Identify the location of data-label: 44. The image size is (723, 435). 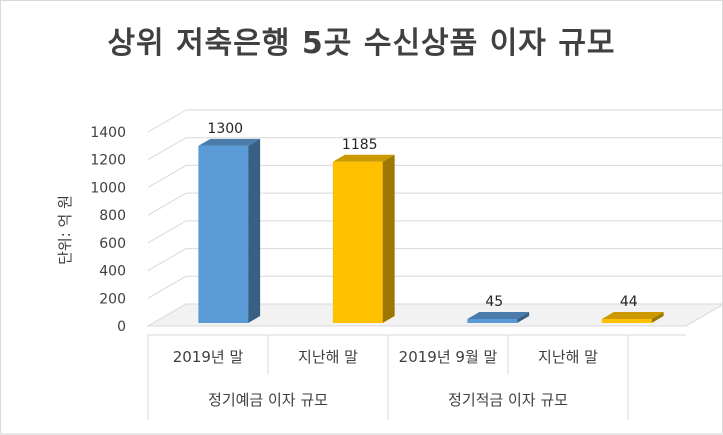
(629, 302).